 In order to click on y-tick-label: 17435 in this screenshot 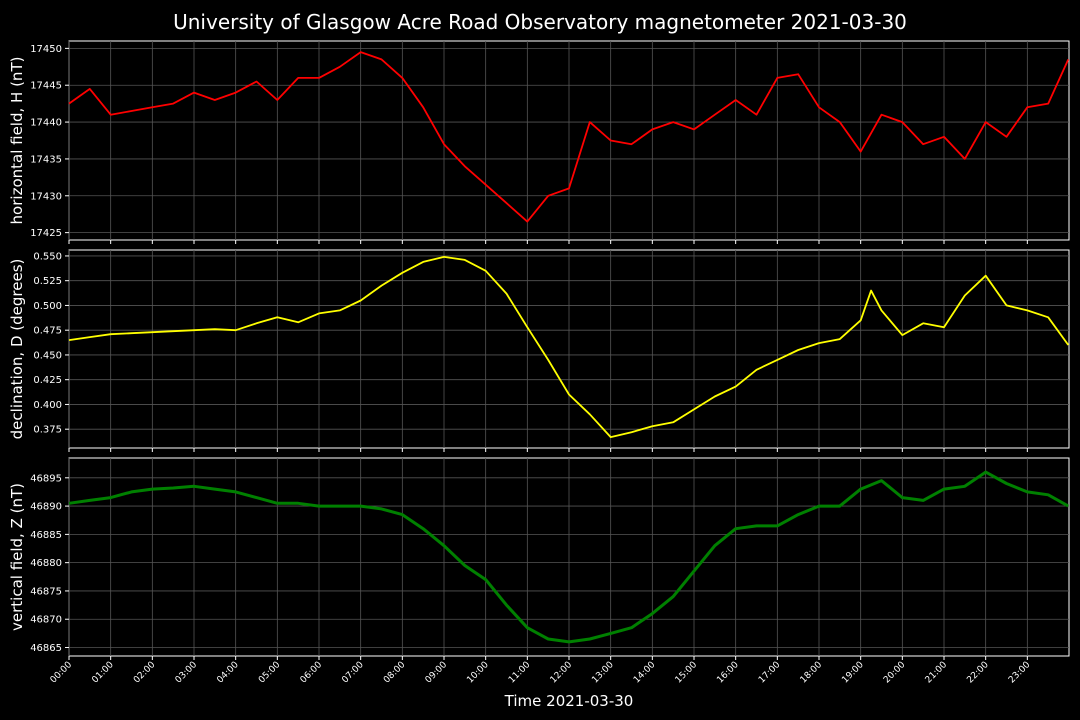, I will do `click(46, 159)`.